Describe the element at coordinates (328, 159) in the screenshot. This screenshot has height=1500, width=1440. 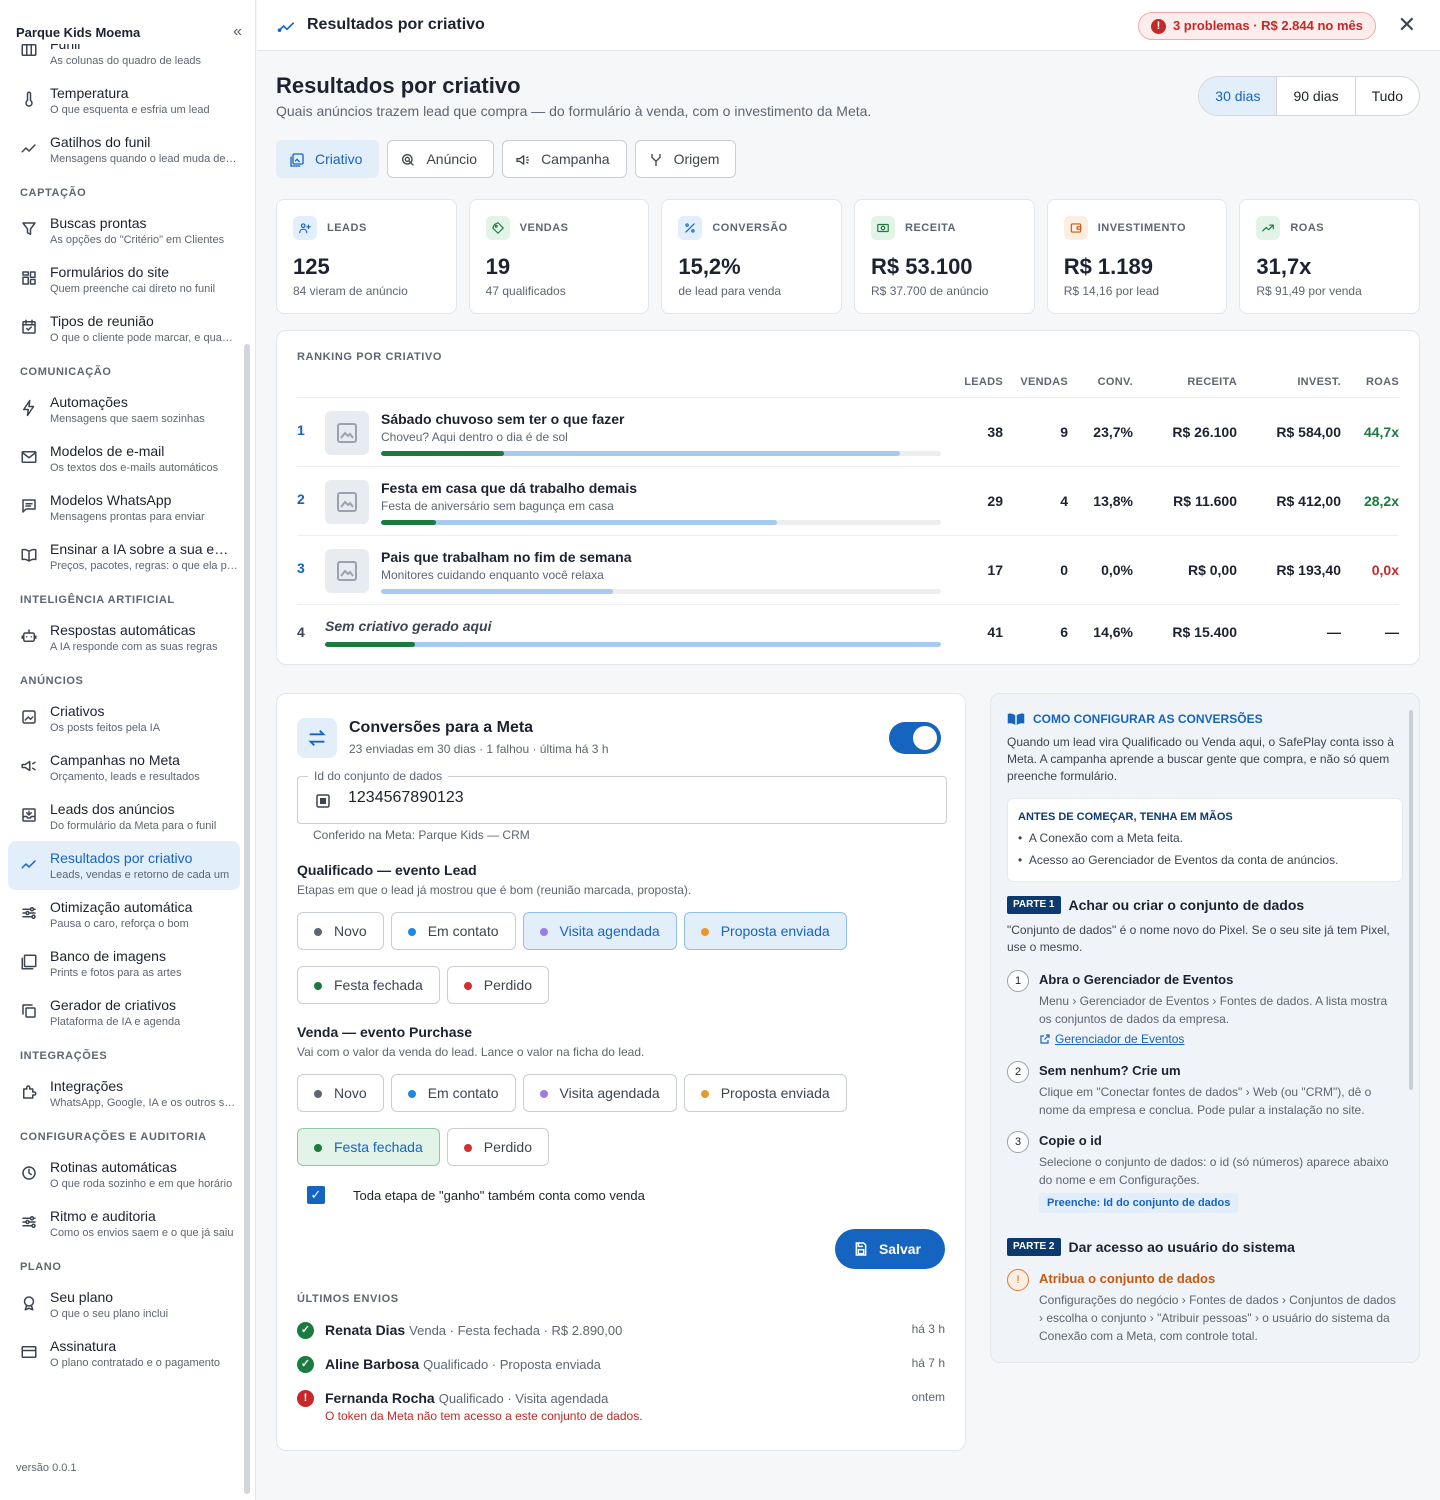
I see `tab-criativo: Criativo` at that location.